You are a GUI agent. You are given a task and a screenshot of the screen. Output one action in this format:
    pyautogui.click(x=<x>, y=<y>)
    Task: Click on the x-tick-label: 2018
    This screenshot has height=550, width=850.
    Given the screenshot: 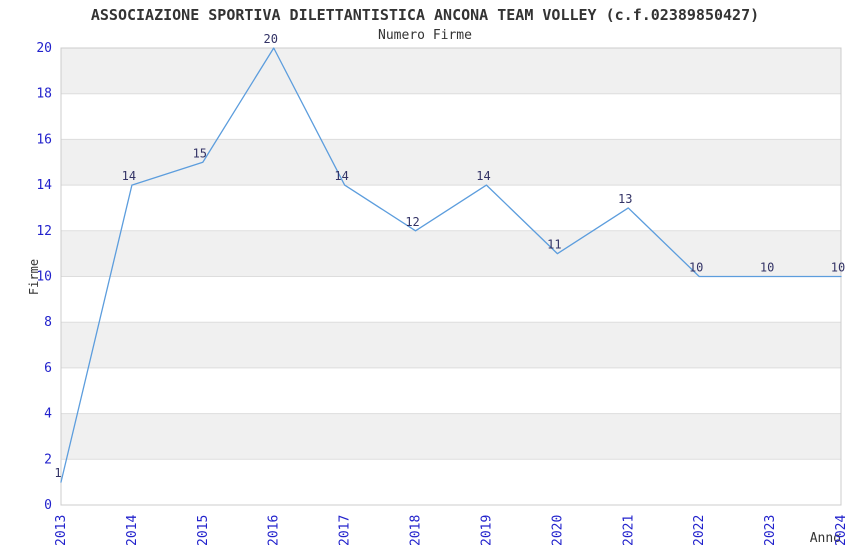 What is the action you would take?
    pyautogui.click(x=416, y=530)
    